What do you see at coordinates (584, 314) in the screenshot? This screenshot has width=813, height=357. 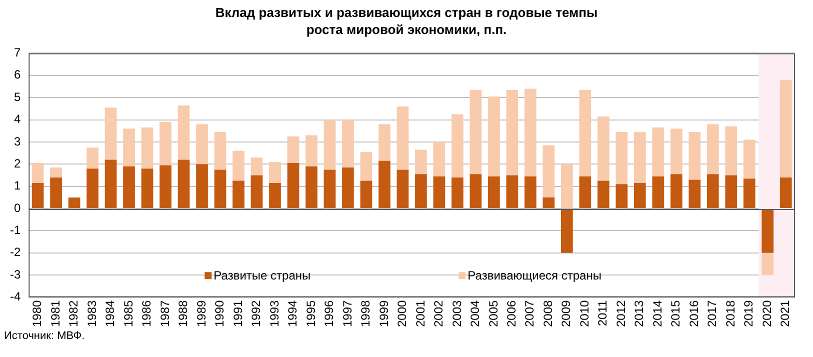 I see `x-tick-label: 2010` at bounding box center [584, 314].